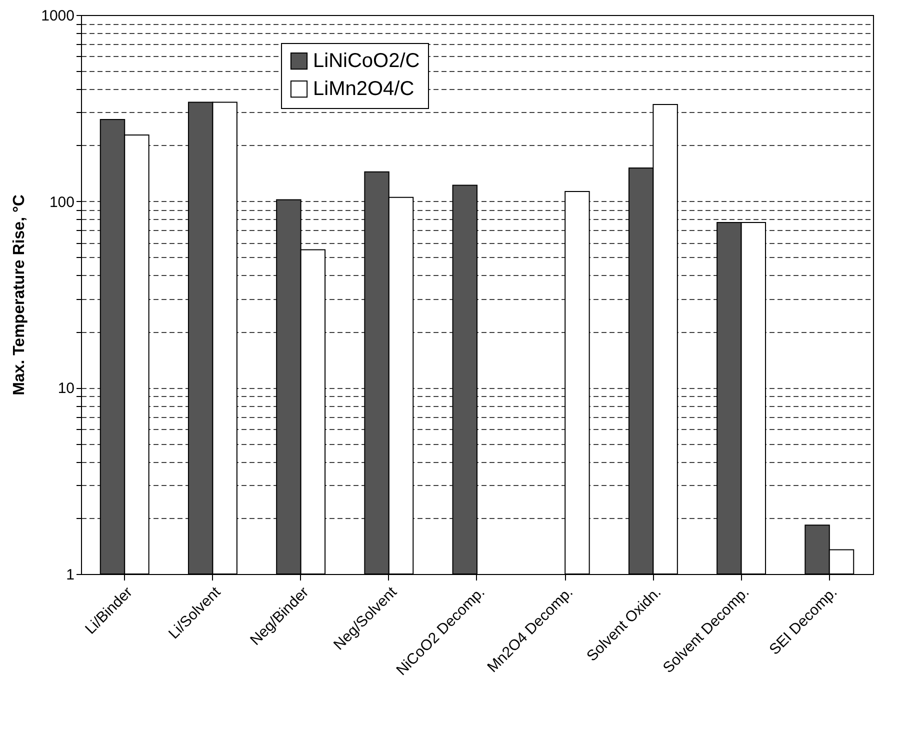  I want to click on legend-label: LiMn2O4/C, so click(363, 89).